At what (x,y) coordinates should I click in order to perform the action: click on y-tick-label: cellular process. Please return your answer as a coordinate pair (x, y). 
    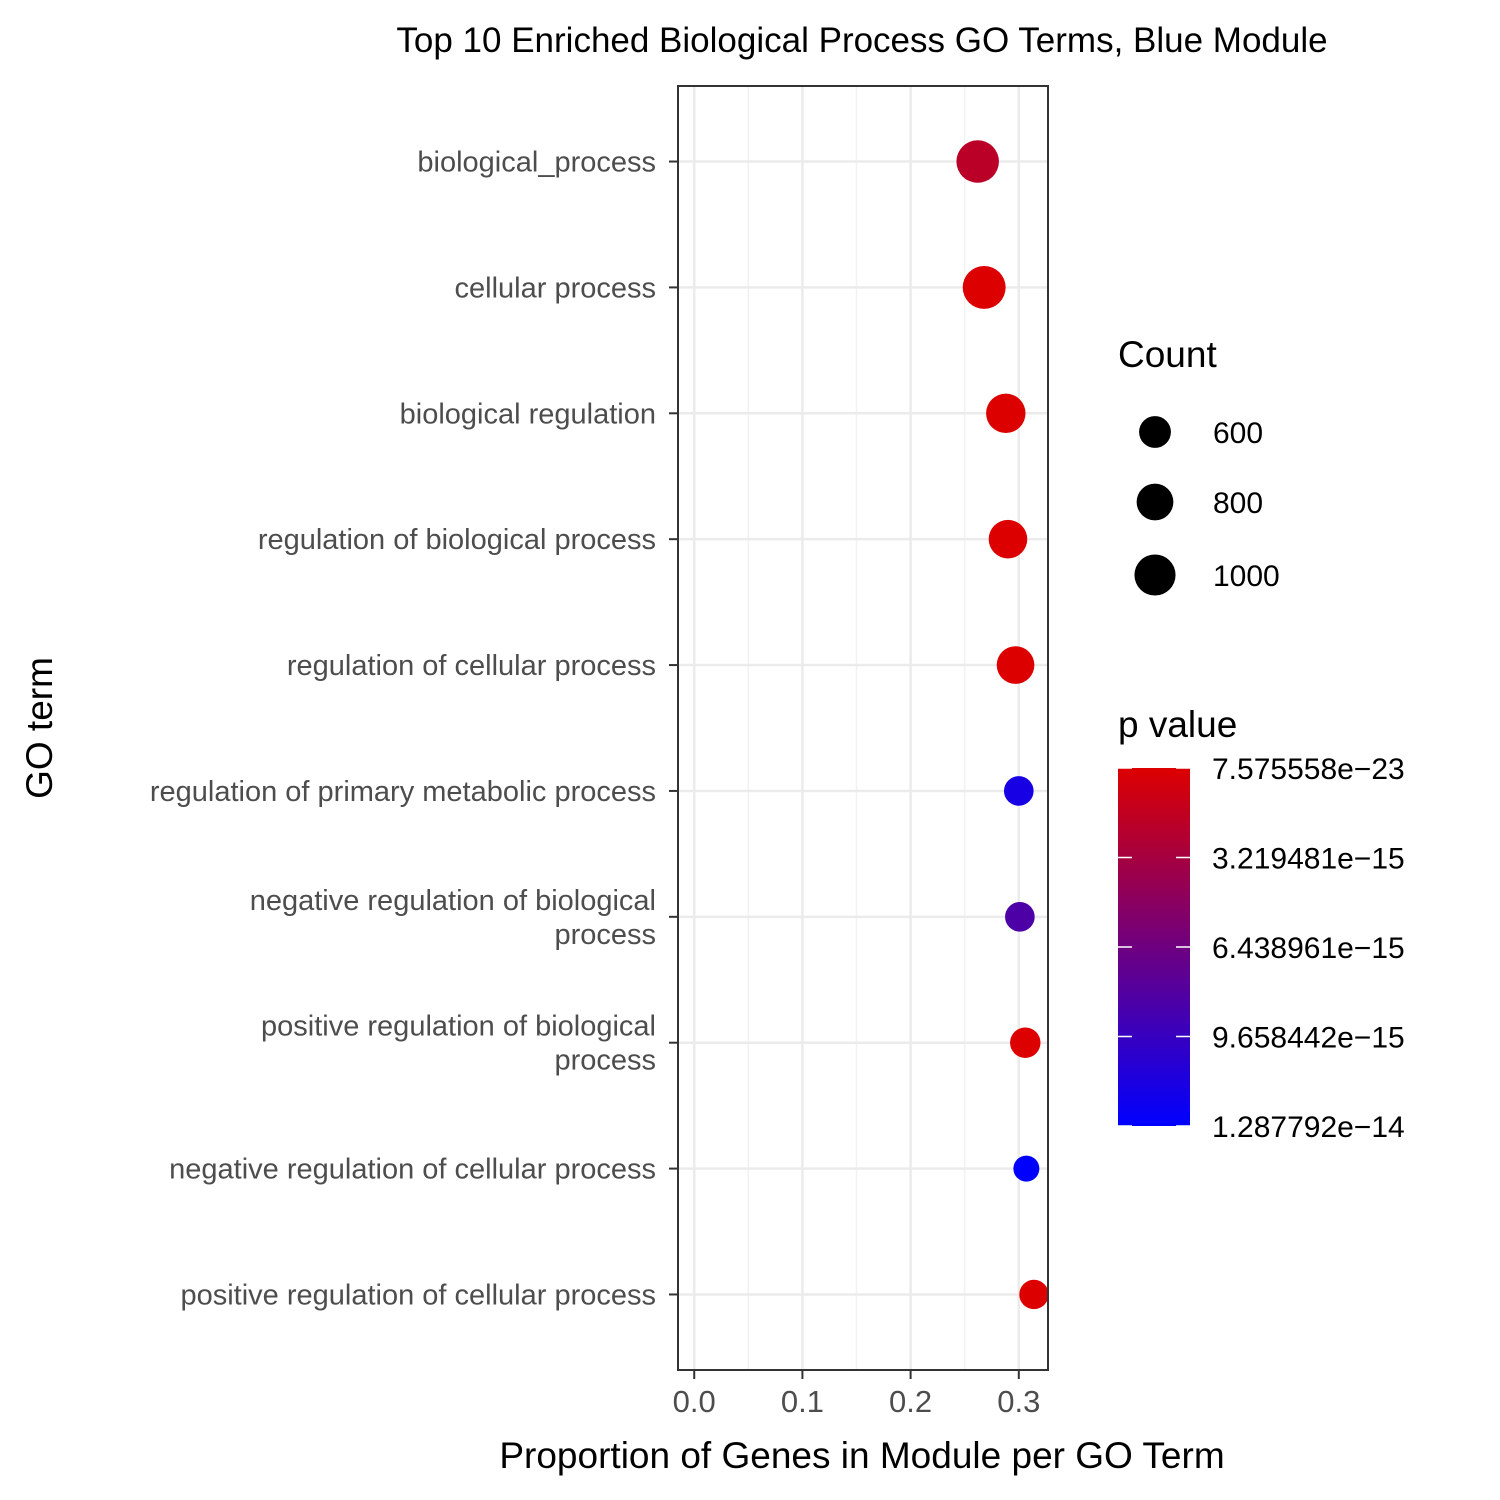
    Looking at the image, I should click on (555, 288).